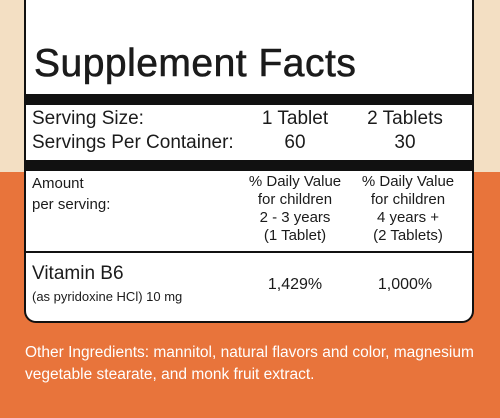 This screenshot has height=418, width=500. What do you see at coordinates (71, 194) in the screenshot?
I see `amount-per-serving-header: Amount per serving:` at bounding box center [71, 194].